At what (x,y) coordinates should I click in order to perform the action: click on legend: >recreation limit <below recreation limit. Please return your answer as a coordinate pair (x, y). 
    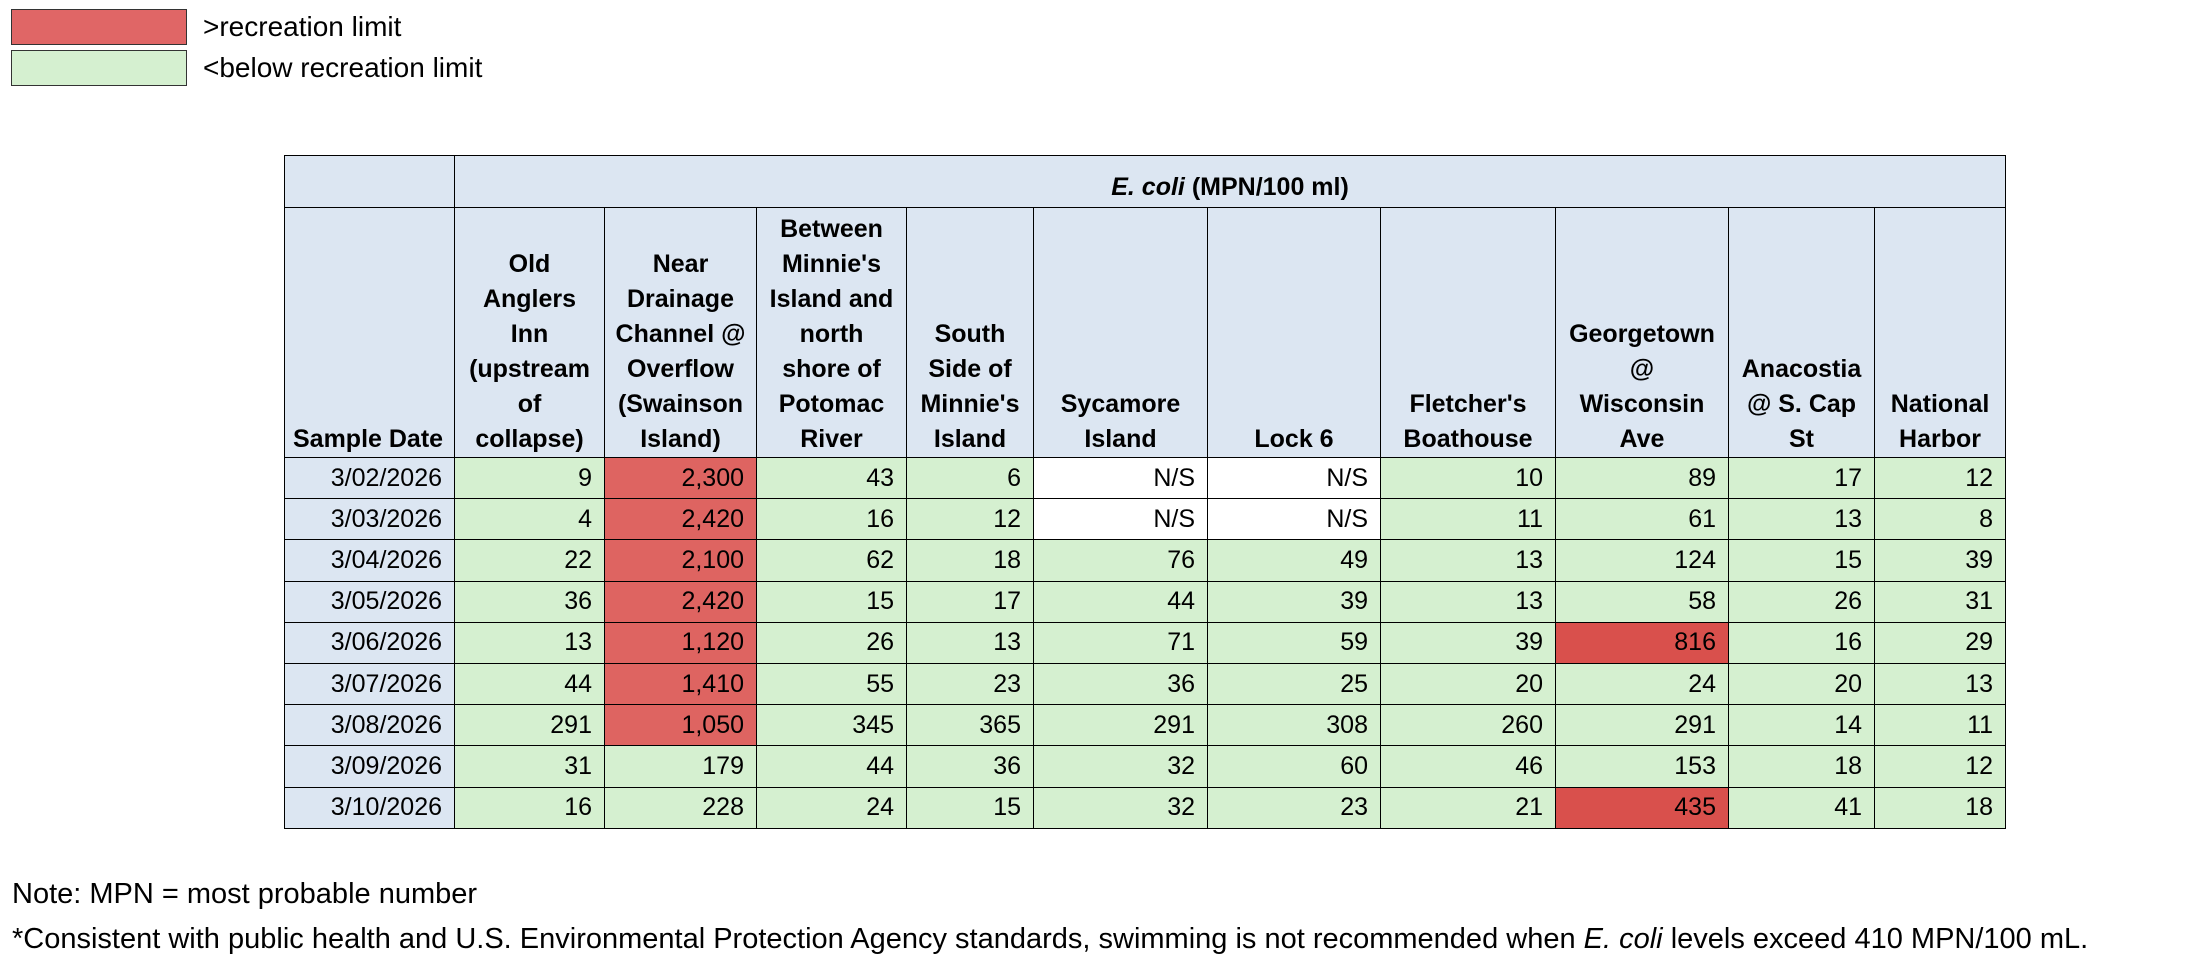
    Looking at the image, I should click on (246, 48).